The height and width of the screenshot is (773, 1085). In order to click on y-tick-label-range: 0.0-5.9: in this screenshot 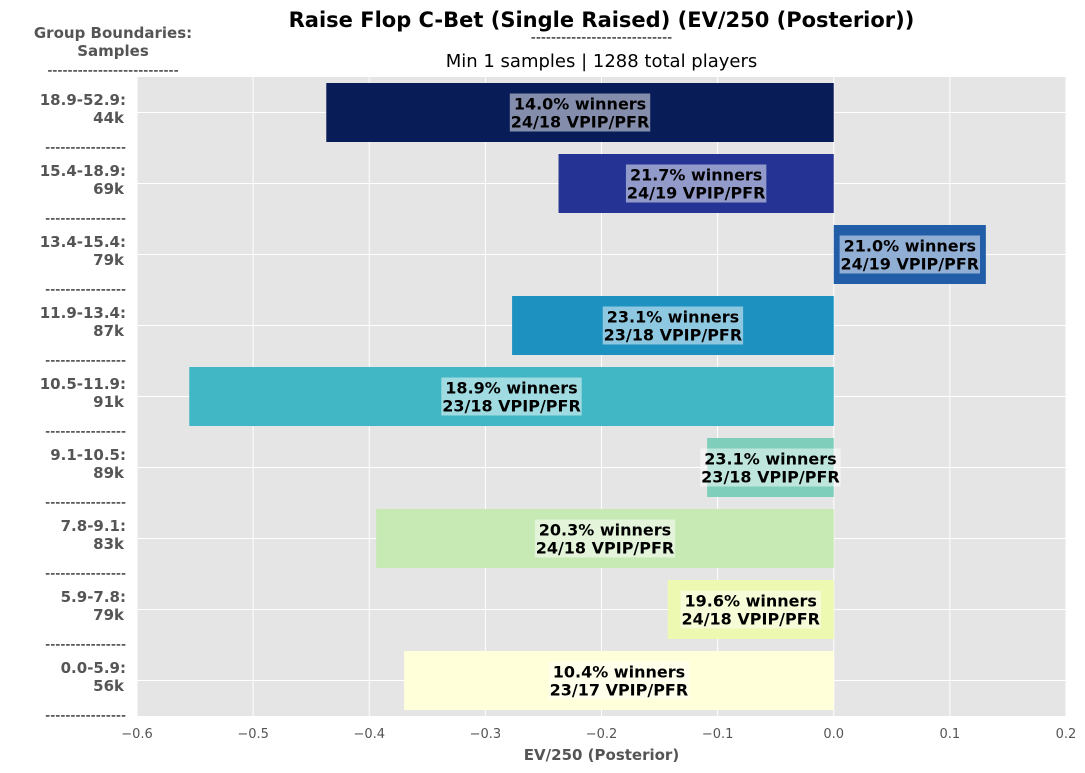, I will do `click(93, 668)`.